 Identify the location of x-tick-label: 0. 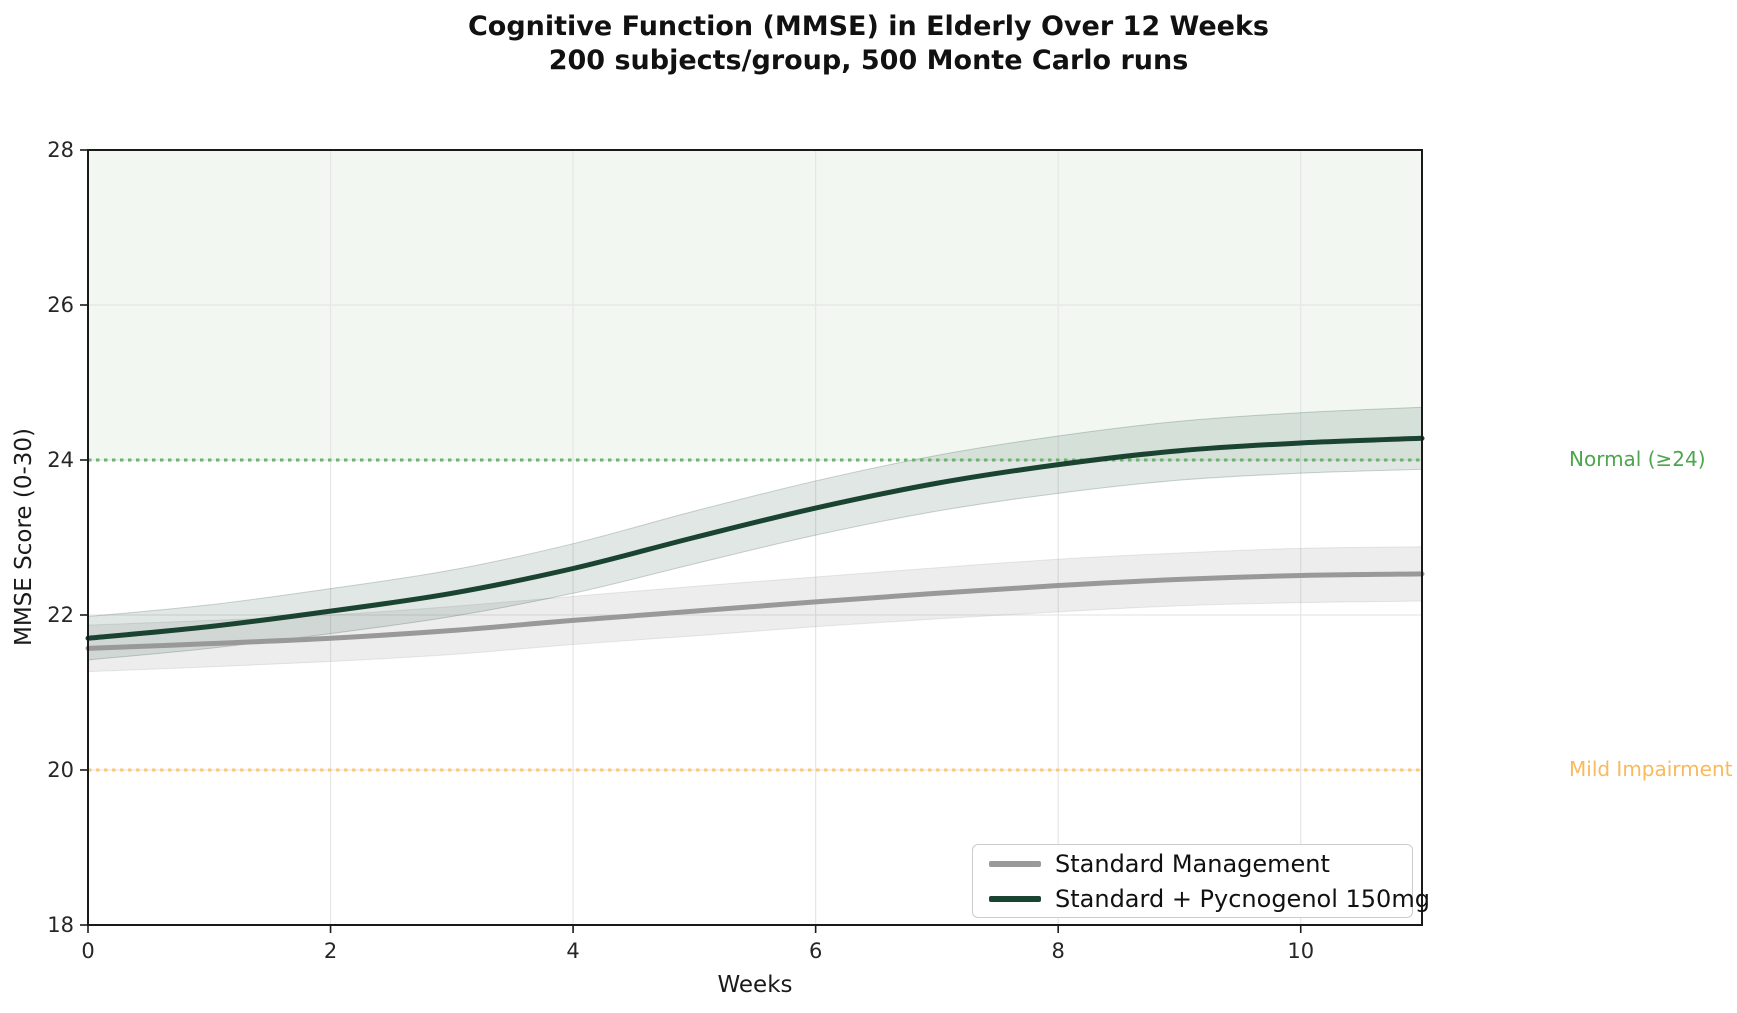
(87, 951).